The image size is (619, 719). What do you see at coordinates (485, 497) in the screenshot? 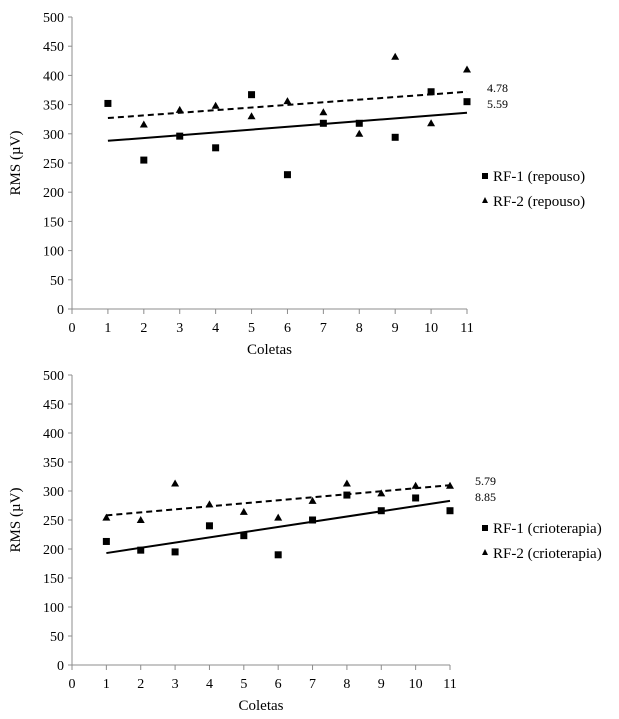
I see `trendline-label: 8.85` at bounding box center [485, 497].